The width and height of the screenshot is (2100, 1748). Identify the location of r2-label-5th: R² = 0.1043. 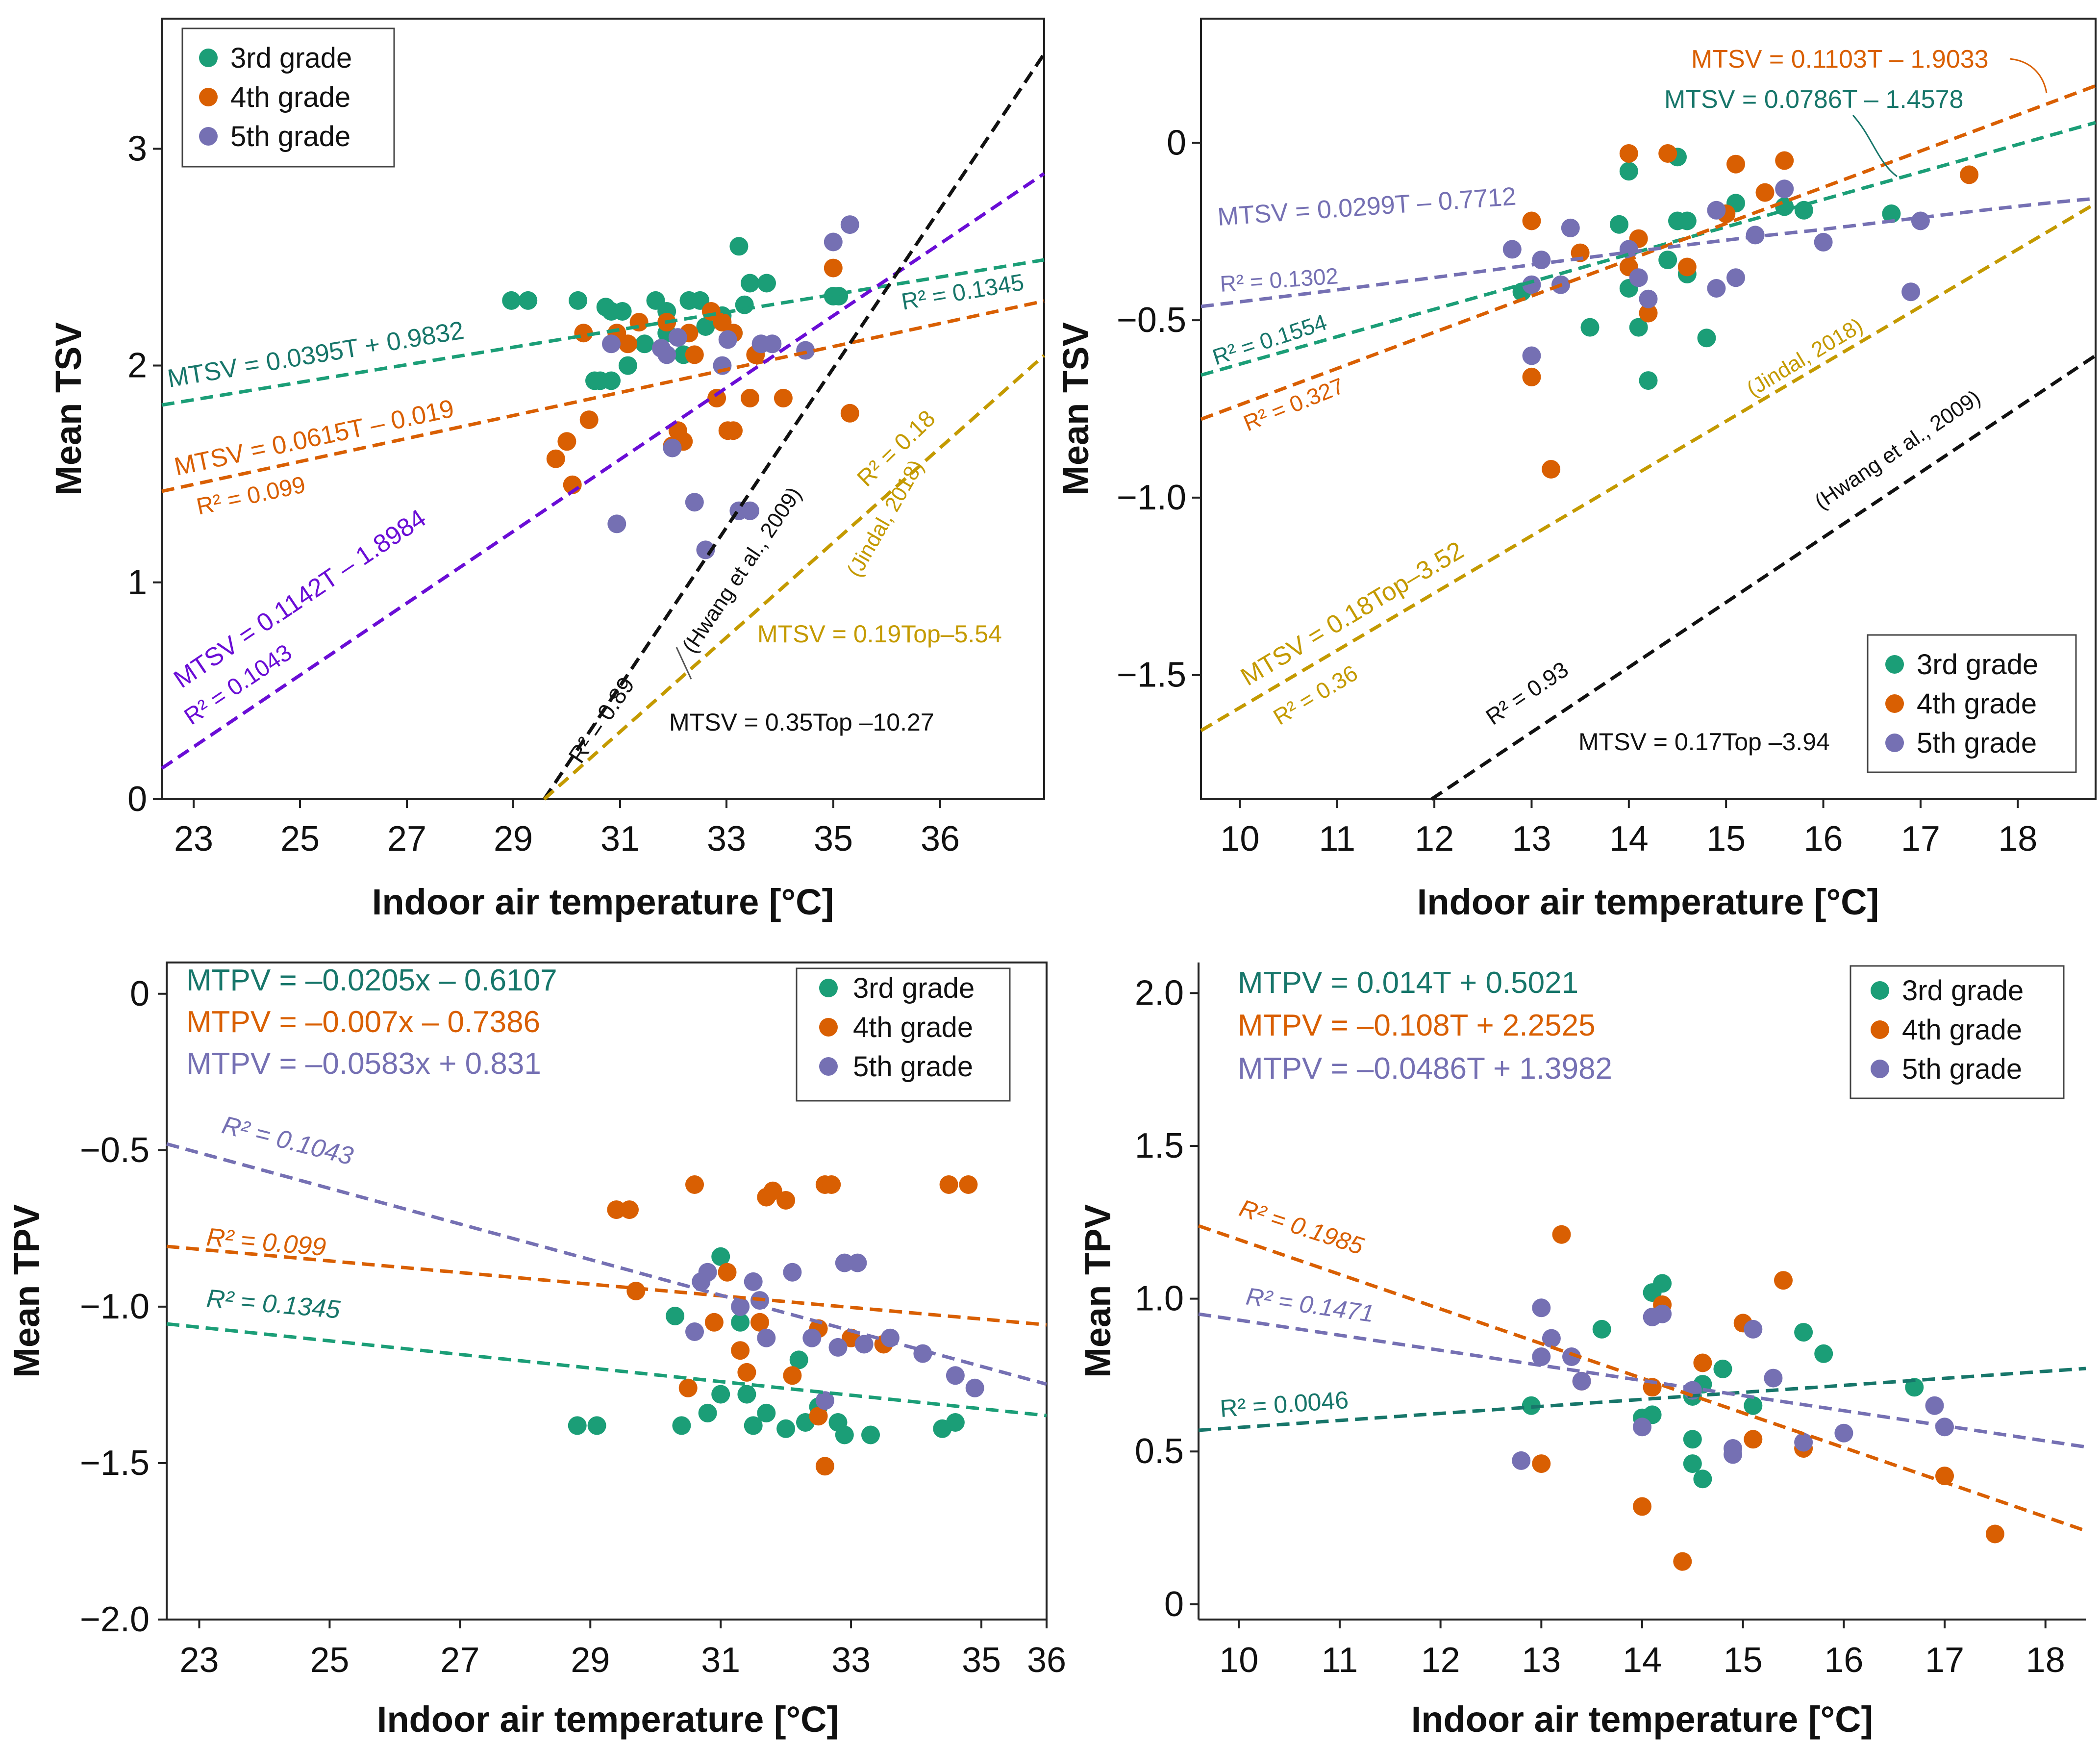
(287, 1140).